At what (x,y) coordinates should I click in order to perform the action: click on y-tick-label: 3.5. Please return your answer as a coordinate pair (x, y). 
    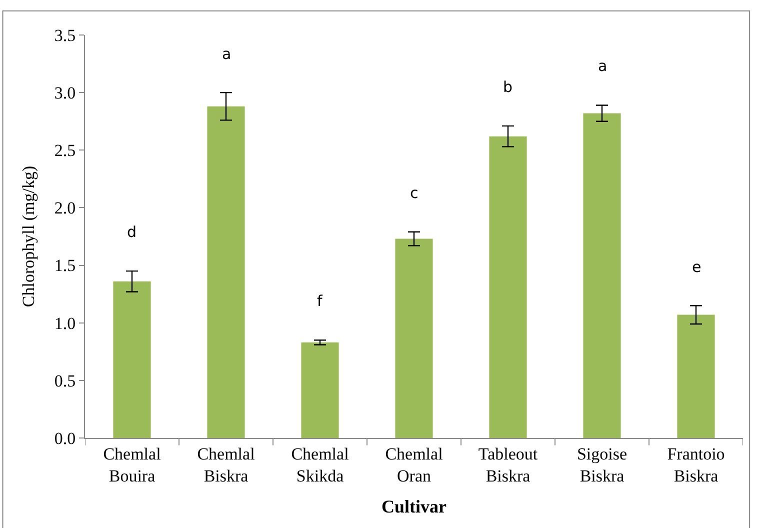
    Looking at the image, I should click on (65, 35).